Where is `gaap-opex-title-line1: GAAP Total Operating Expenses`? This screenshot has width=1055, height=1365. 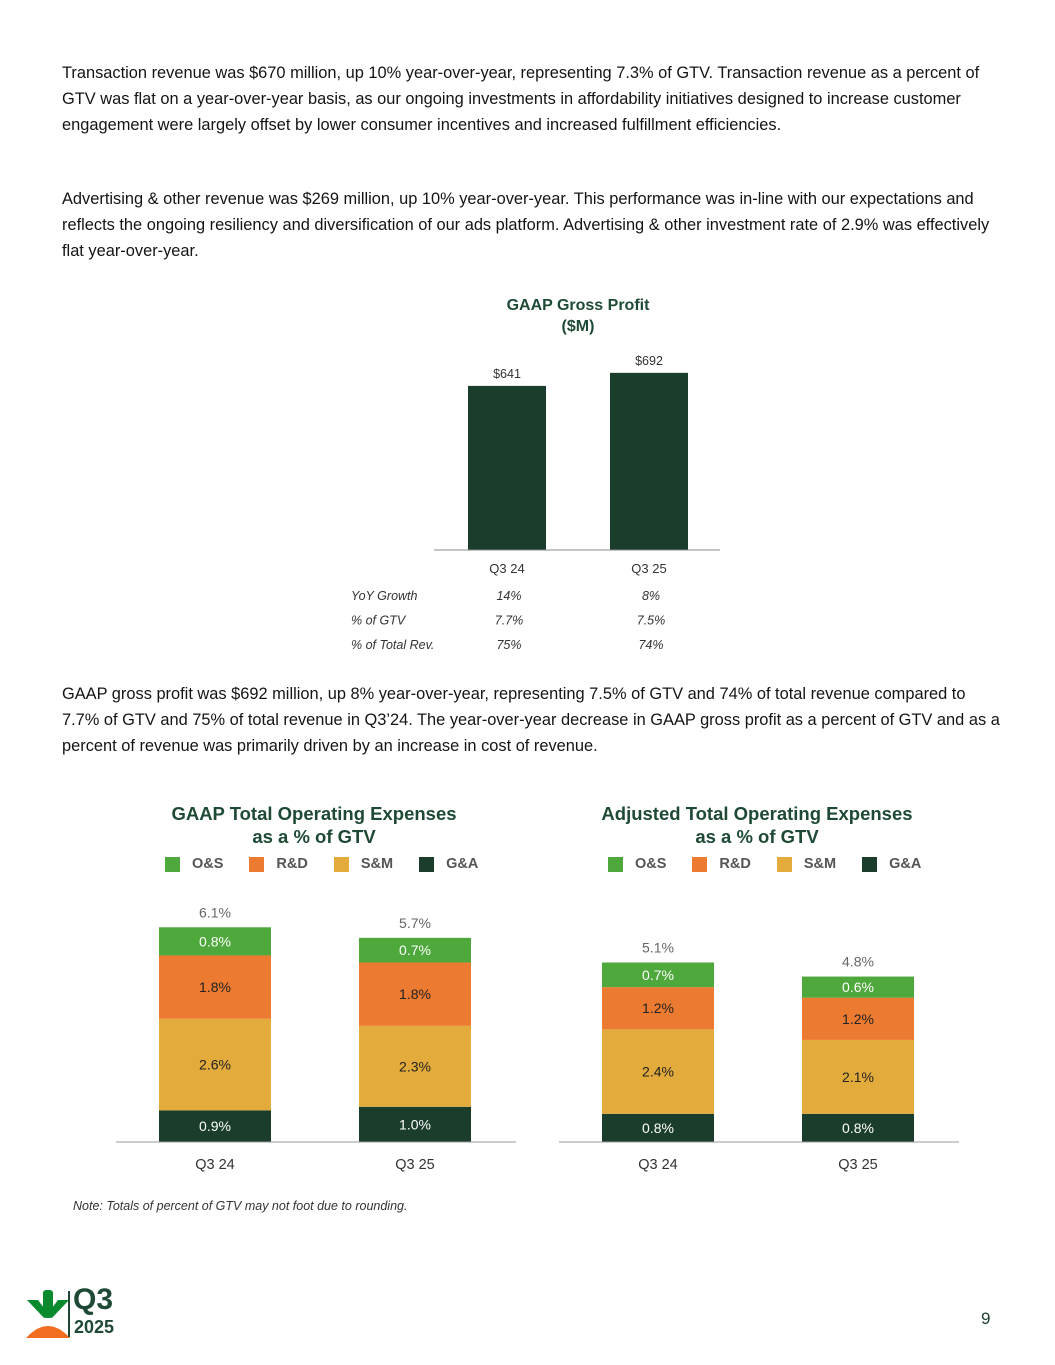 gaap-opex-title-line1: GAAP Total Operating Expenses is located at coordinates (314, 813).